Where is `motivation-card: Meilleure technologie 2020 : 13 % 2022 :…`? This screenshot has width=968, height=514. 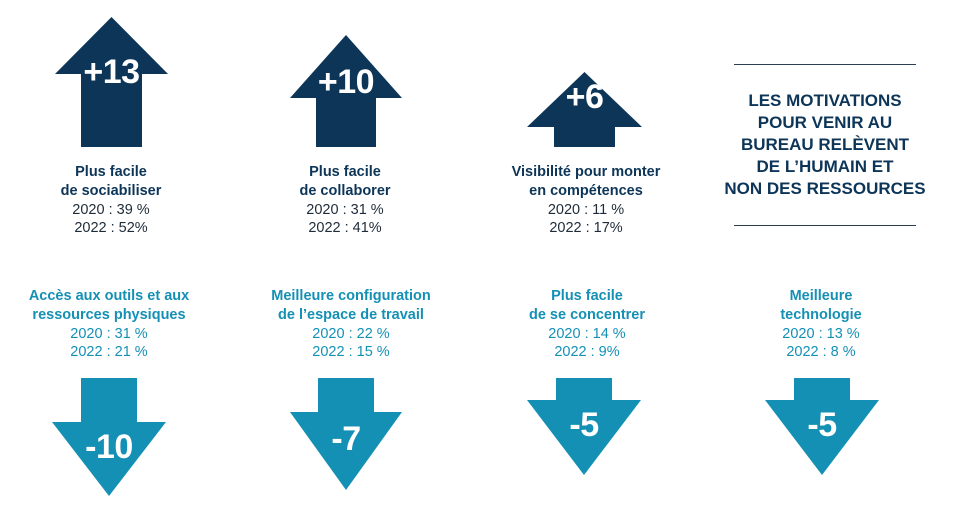 motivation-card: Meilleure technologie 2020 : 13 % 2022 :… is located at coordinates (821, 324).